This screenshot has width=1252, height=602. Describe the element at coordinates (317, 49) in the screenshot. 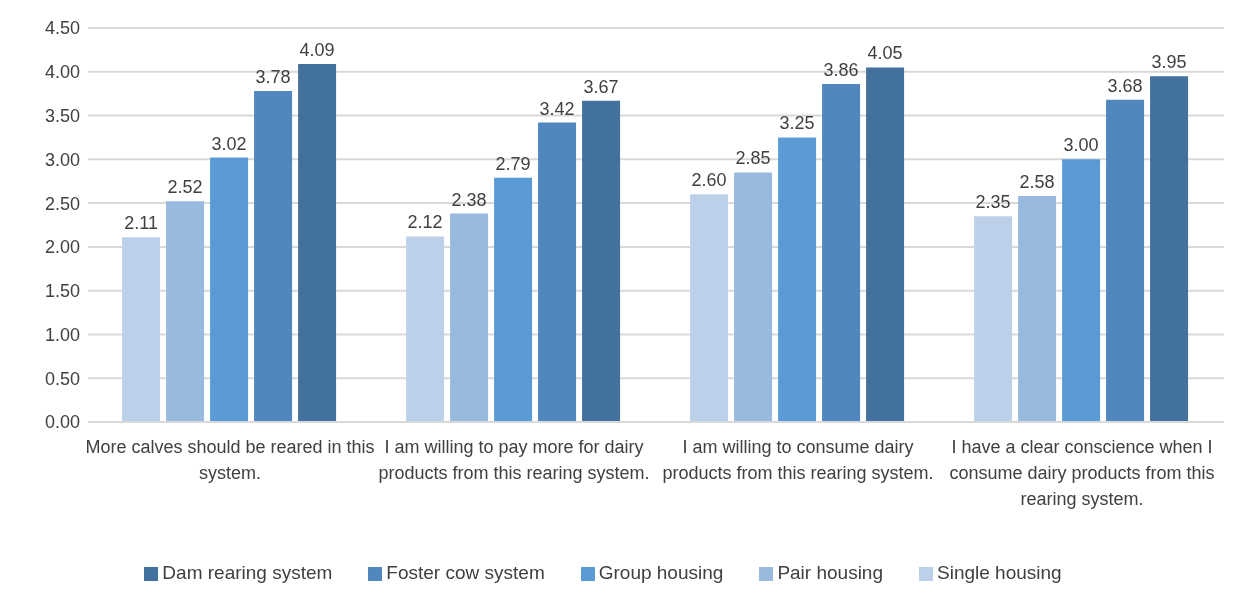

I see `data-label: 4.09` at that location.